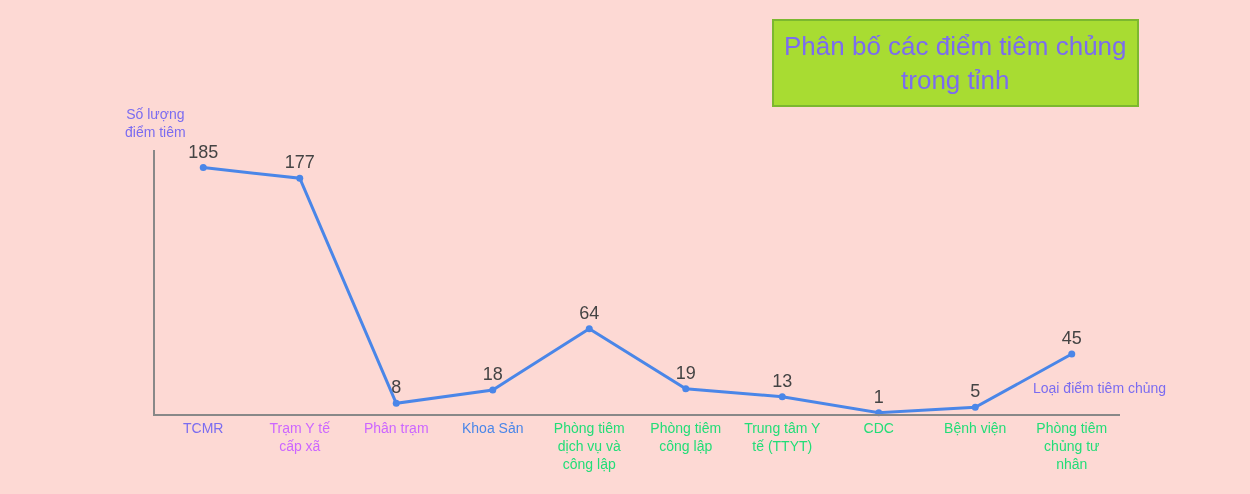 The width and height of the screenshot is (1250, 494). Describe the element at coordinates (589, 446) in the screenshot. I see `x-tick-label: Phòng tiêm dịch vụ và công lập` at that location.